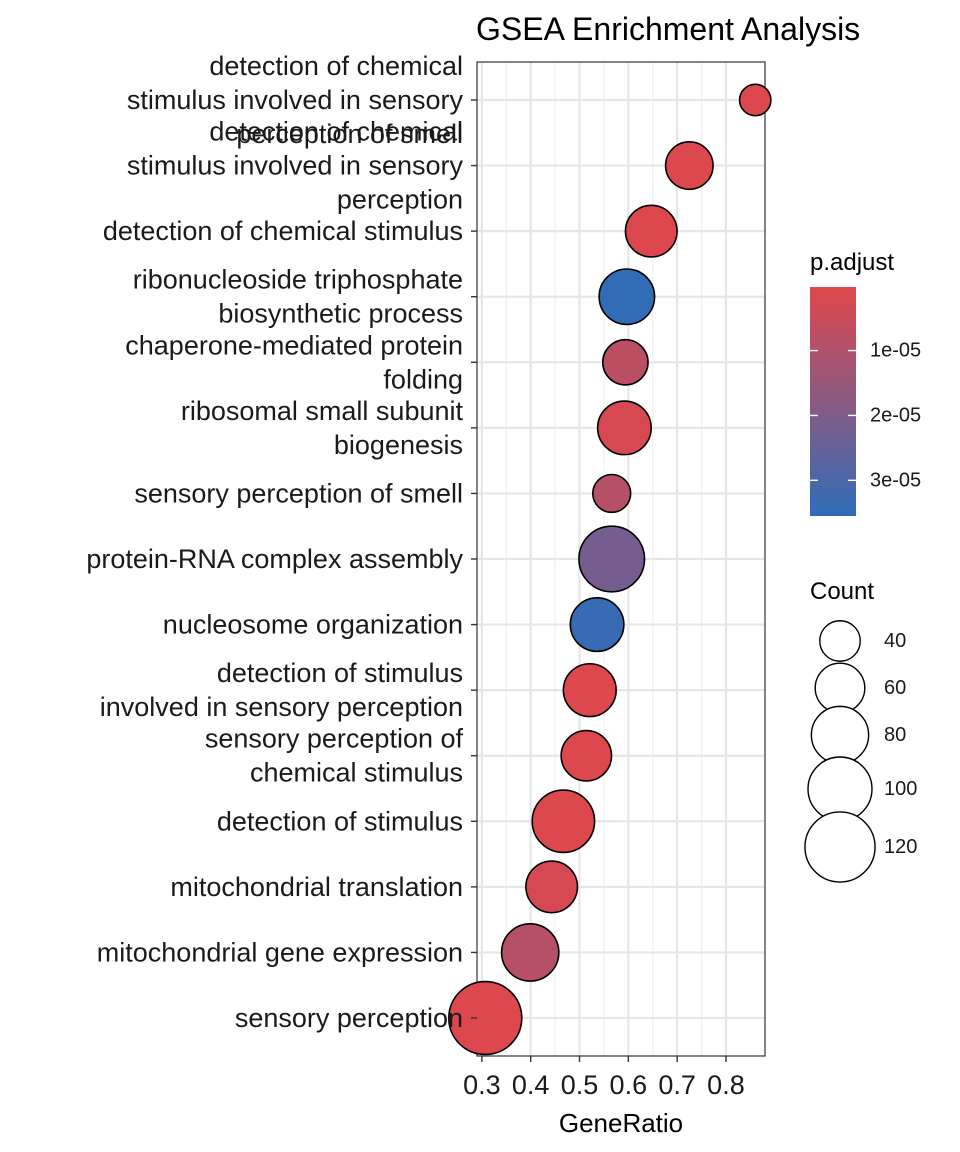 This screenshot has height=1152, width=960. I want to click on y-tick-label: sensory perception of, so click(334, 739).